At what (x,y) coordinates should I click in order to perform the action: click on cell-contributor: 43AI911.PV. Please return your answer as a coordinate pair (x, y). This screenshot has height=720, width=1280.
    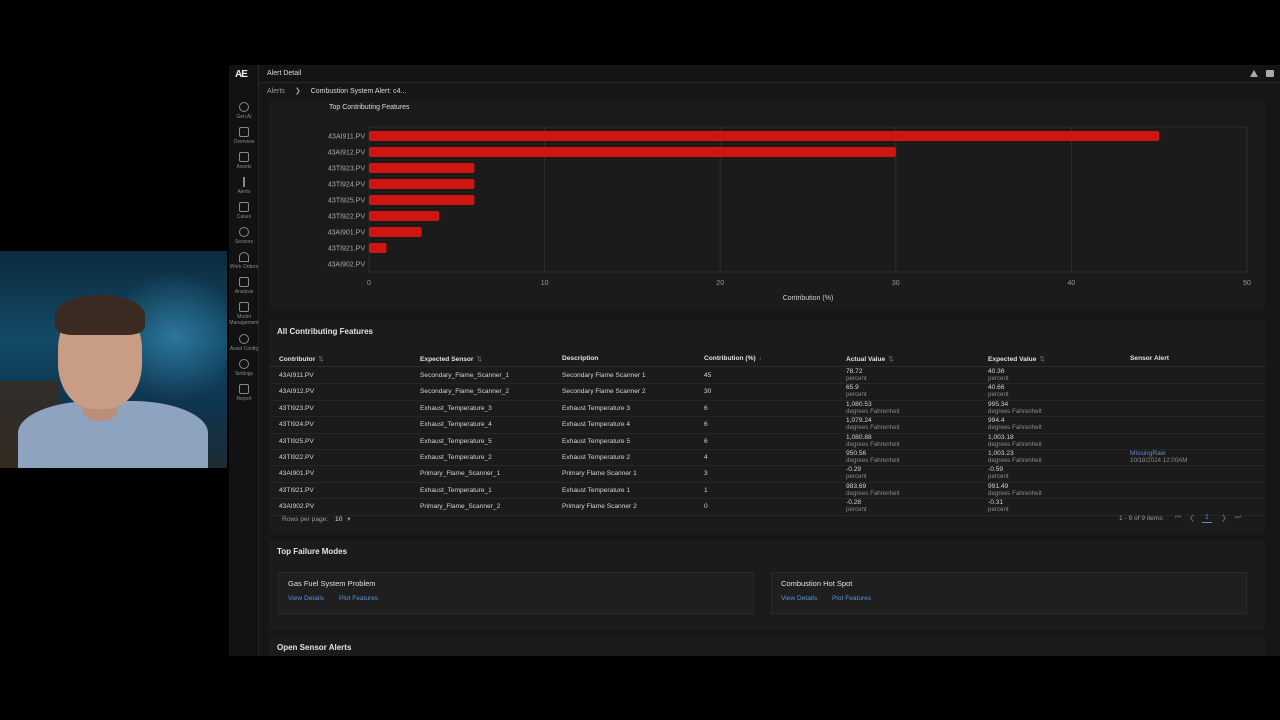
    Looking at the image, I should click on (296, 375).